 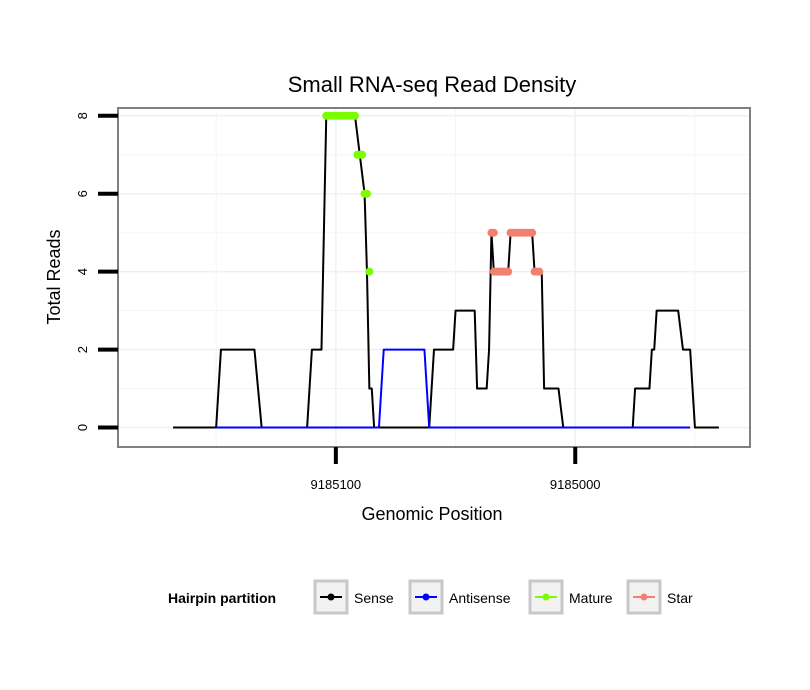 What do you see at coordinates (453, 388) in the screenshot?
I see `series-line-antisense` at bounding box center [453, 388].